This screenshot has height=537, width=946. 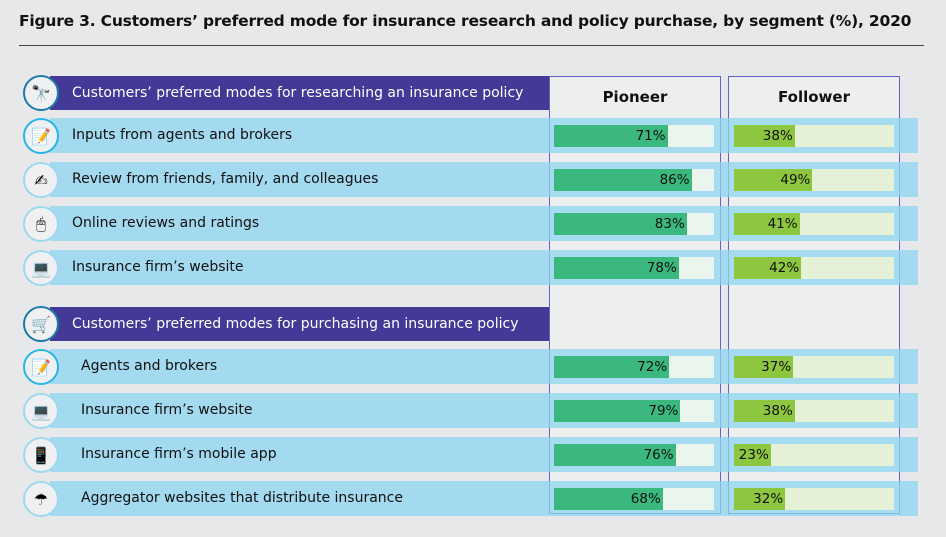 I want to click on column-header-follower: Follower, so click(x=814, y=97).